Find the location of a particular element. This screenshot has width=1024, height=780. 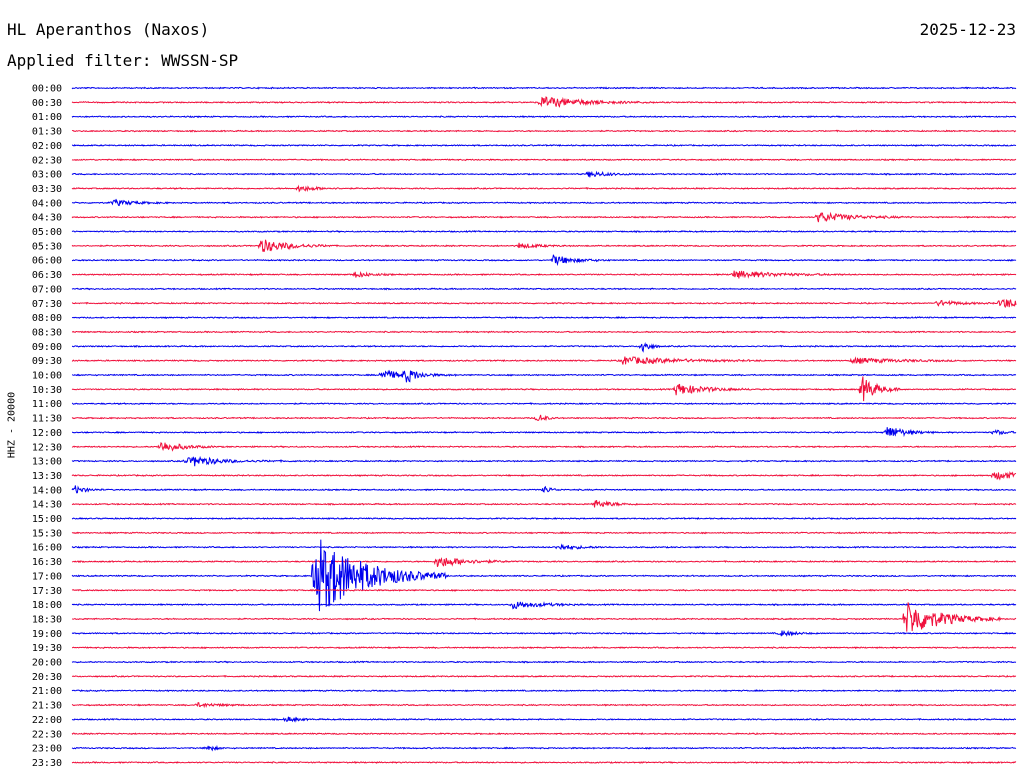

time-tick-label: 15:00 is located at coordinates (47, 519).